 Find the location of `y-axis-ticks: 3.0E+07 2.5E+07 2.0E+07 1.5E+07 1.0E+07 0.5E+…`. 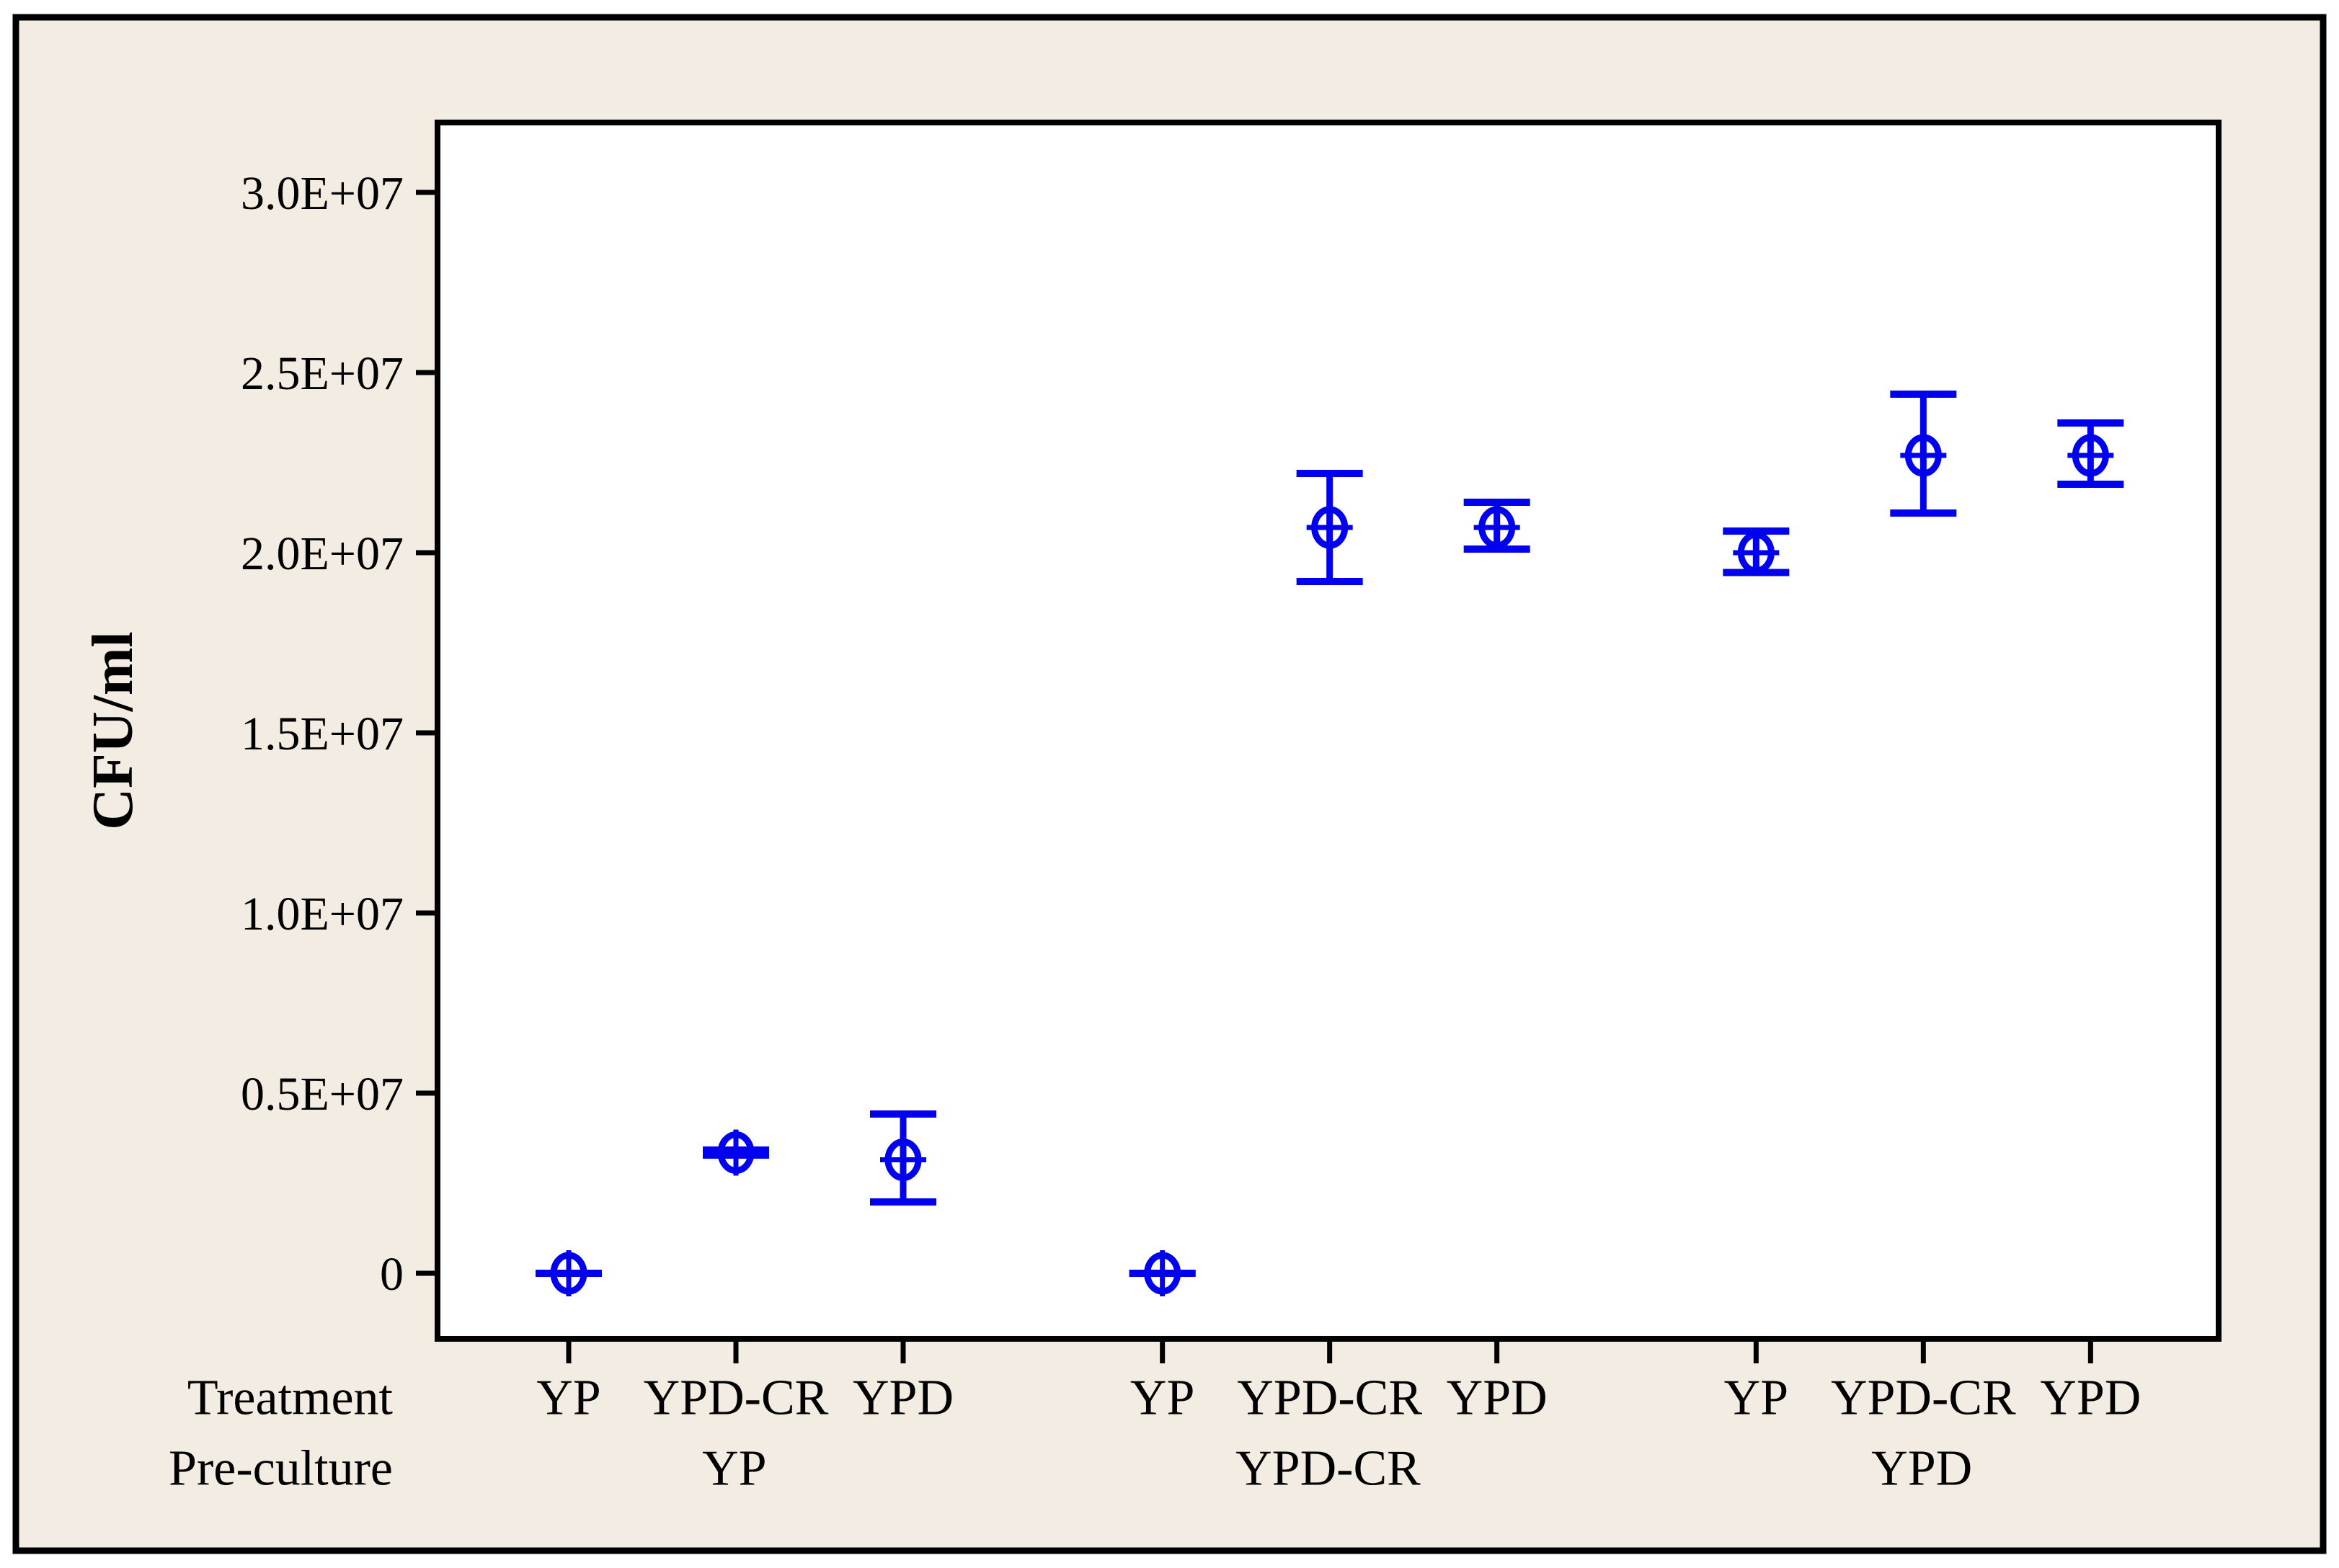

y-axis-ticks: 3.0E+07 2.5E+07 2.0E+07 1.5E+07 1.0E+07 0.5E+… is located at coordinates (339, 734).